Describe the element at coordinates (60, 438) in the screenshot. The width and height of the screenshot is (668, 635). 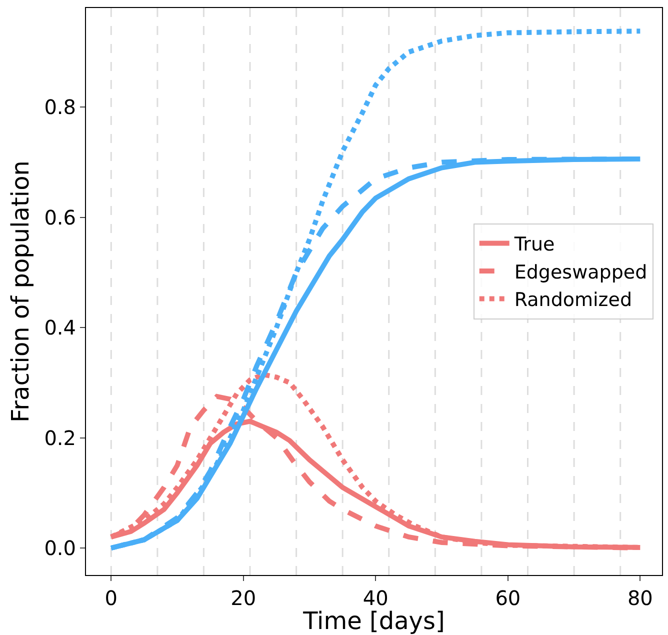
I see `y-tick-label: 0.2` at that location.